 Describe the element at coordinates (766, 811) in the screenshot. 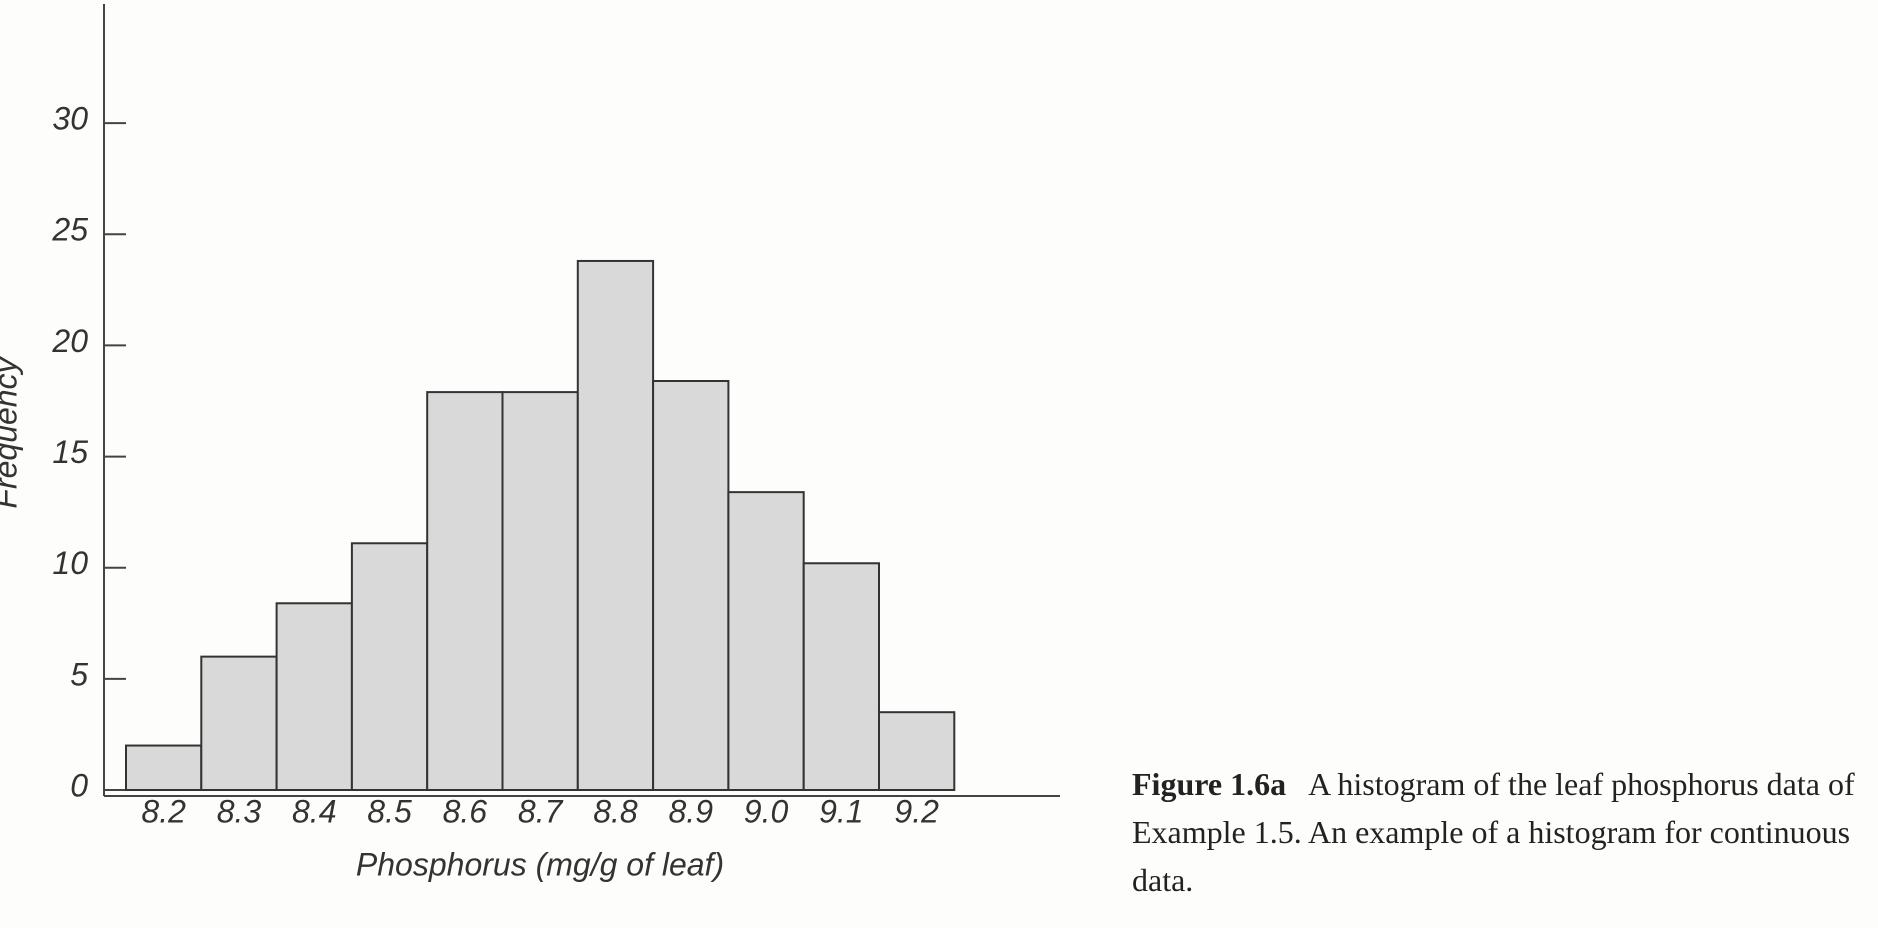

I see `x-tick-label: 9.0` at that location.